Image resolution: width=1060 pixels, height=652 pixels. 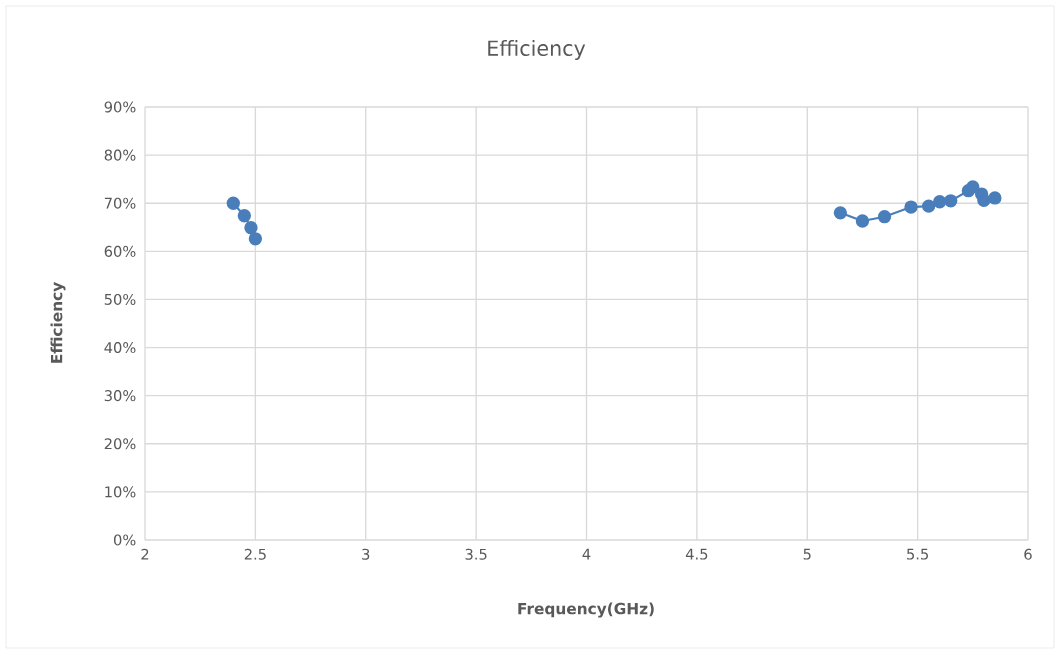 What do you see at coordinates (918, 554) in the screenshot?
I see `x-tick-label: 5.5` at bounding box center [918, 554].